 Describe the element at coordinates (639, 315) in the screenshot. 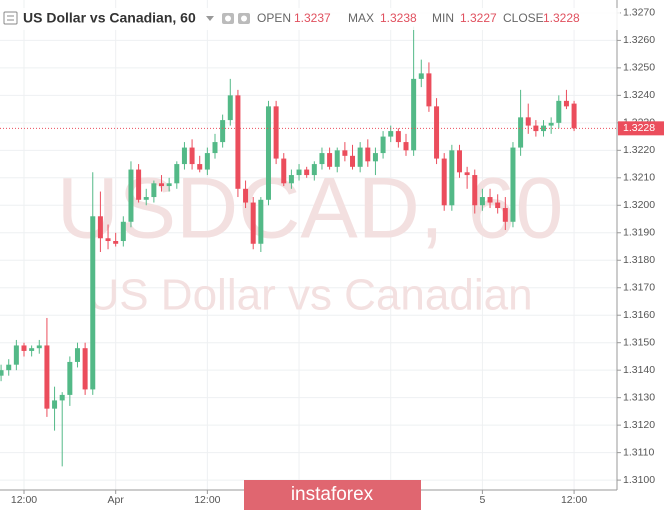

I see `y-tick-label: 1.3160` at that location.